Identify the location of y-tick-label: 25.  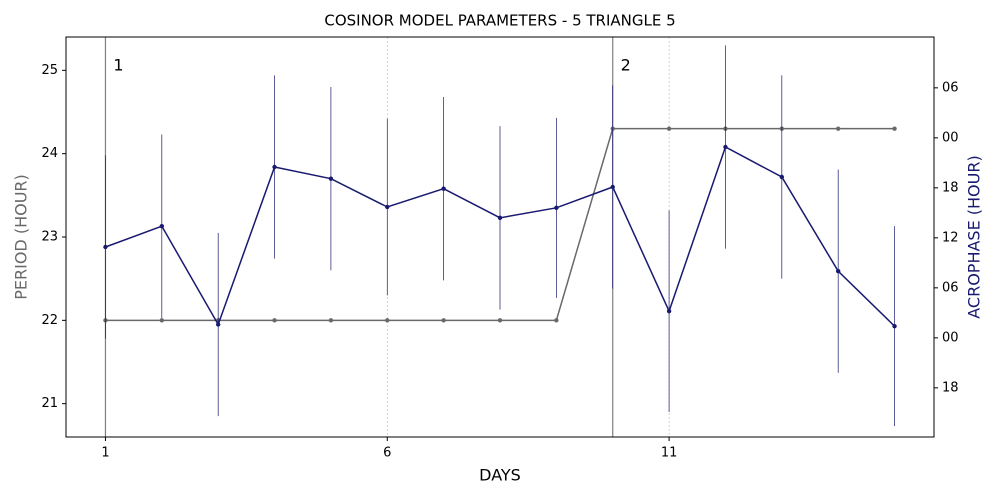
(49, 70).